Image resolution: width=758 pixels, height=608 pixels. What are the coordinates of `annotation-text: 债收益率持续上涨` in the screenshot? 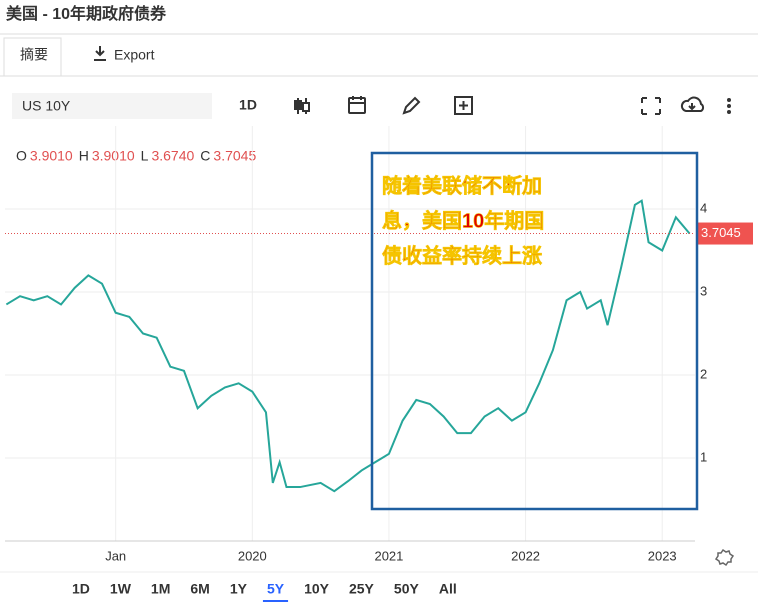 It's located at (462, 255).